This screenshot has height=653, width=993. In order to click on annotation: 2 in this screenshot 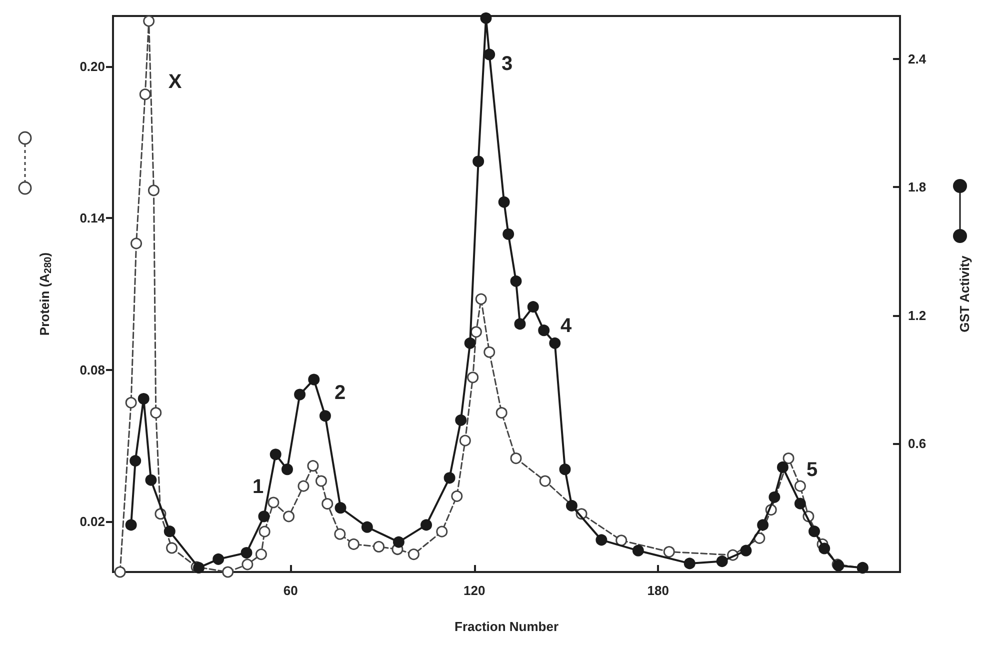, I will do `click(340, 393)`.